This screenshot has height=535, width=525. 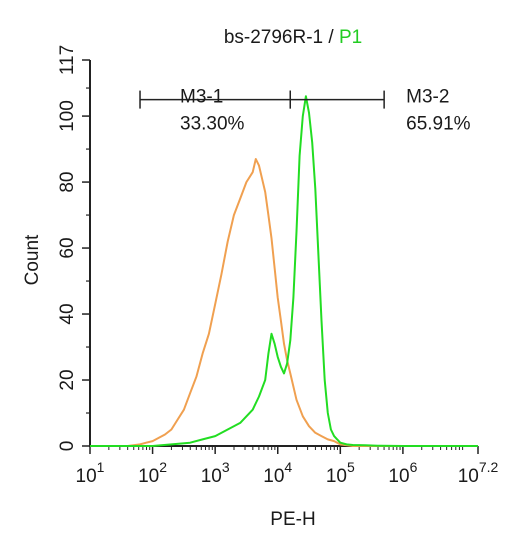 What do you see at coordinates (414, 467) in the screenshot?
I see `x-tick-exponent: 6` at bounding box center [414, 467].